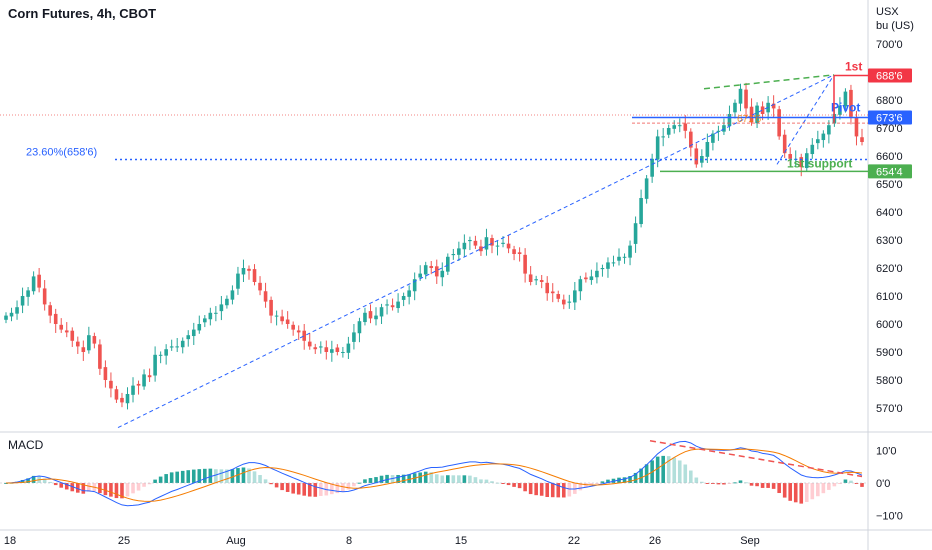 This screenshot has height=550, width=932. Describe the element at coordinates (889, 325) in the screenshot. I see `price-tick-label: 600'0` at that location.